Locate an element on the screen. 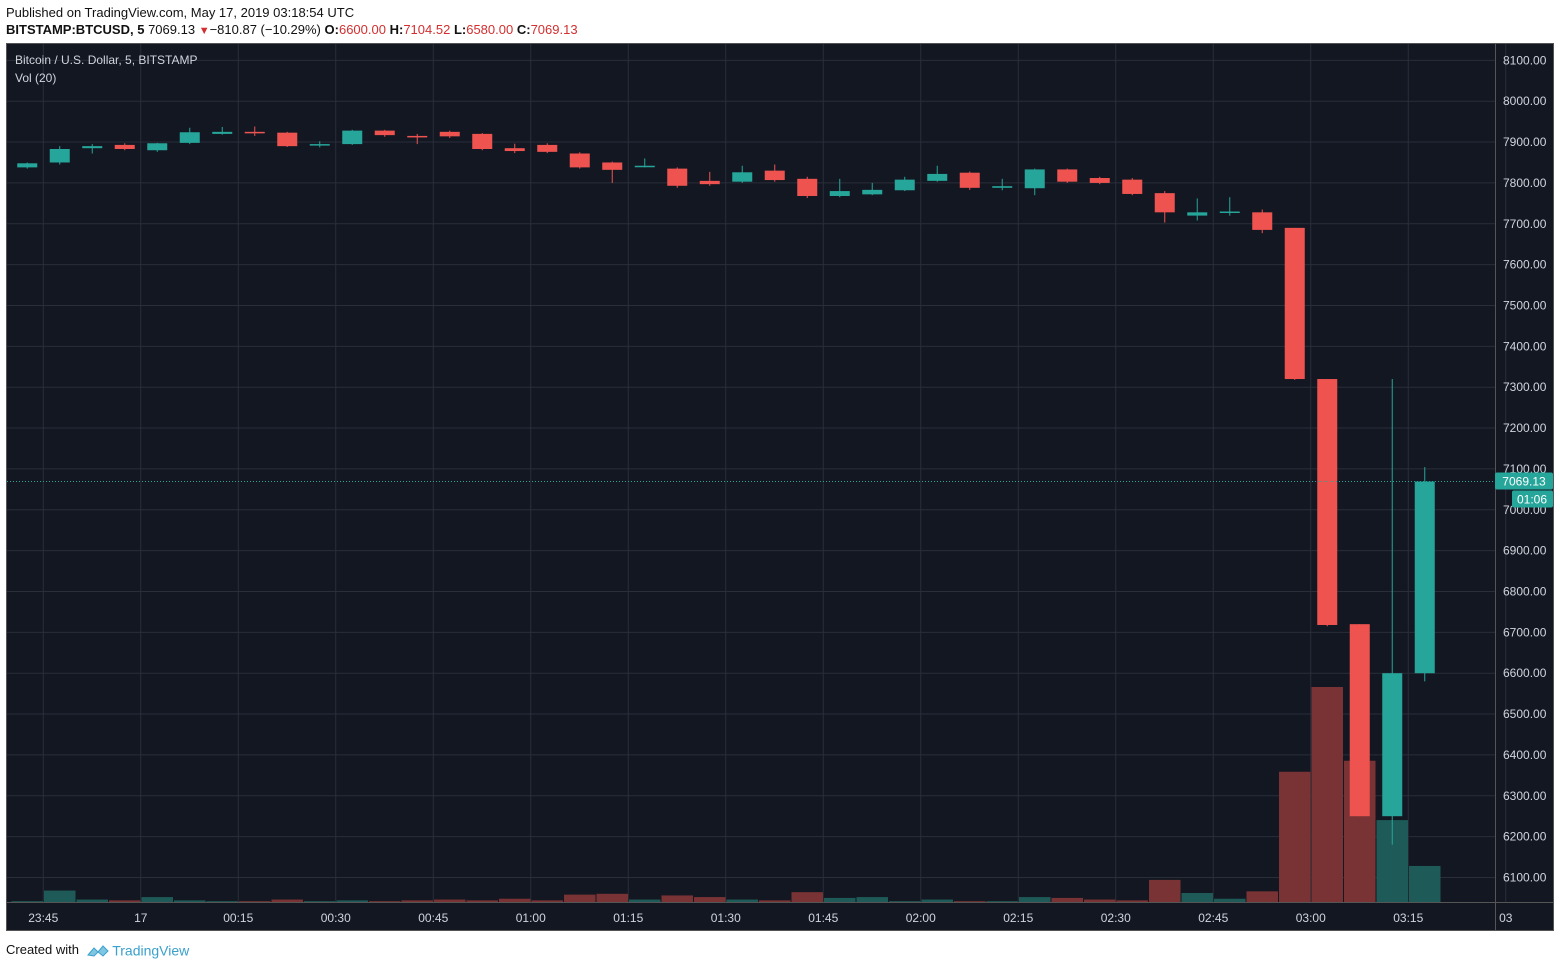  price-tick-label: 8000.00 is located at coordinates (1525, 101).